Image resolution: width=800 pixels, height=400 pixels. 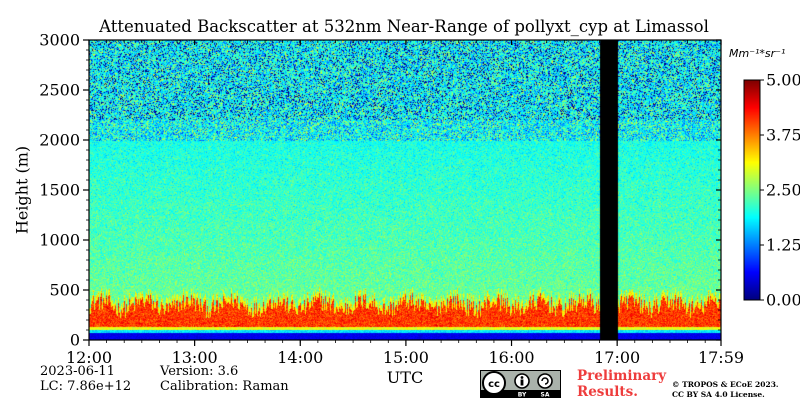 I want to click on y-axis-label: Height (m), so click(x=22, y=190).